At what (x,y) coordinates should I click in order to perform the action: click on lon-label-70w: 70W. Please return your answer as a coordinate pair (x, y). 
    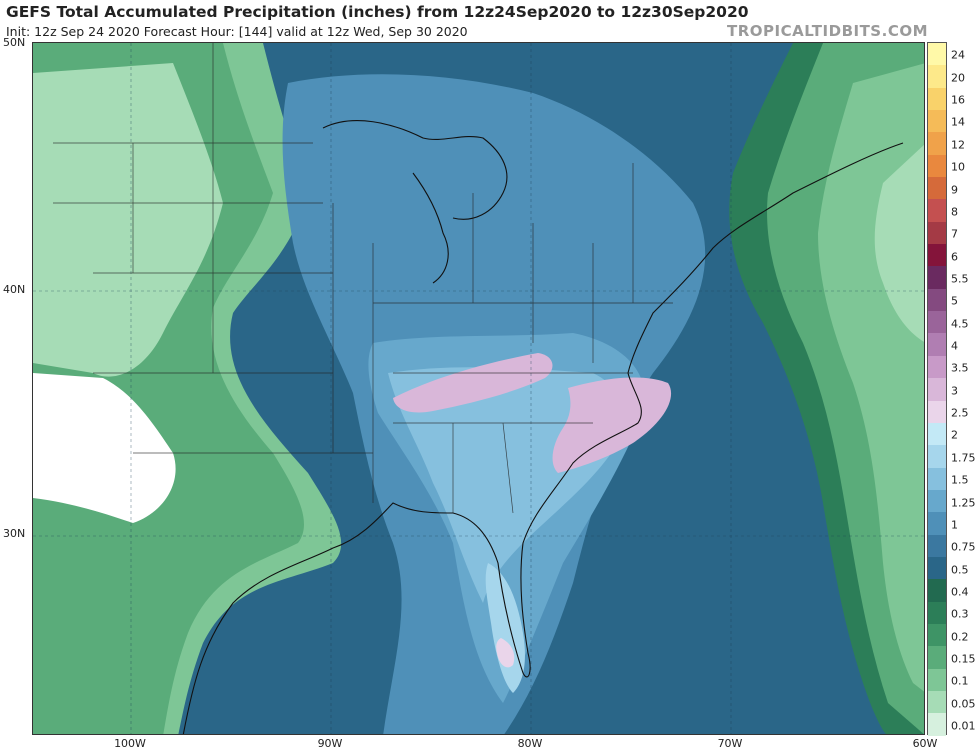
    Looking at the image, I should click on (730, 743).